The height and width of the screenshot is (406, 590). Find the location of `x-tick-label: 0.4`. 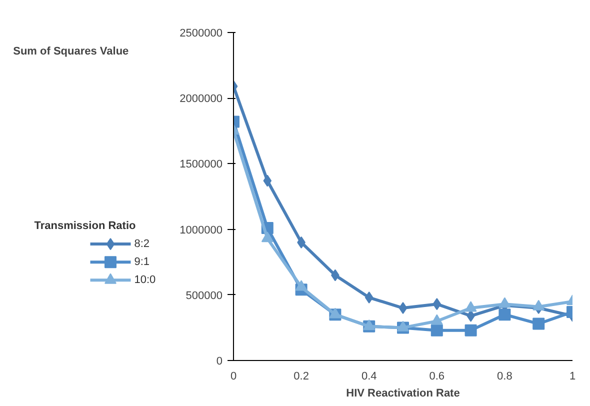

x-tick-label: 0.4 is located at coordinates (369, 376).